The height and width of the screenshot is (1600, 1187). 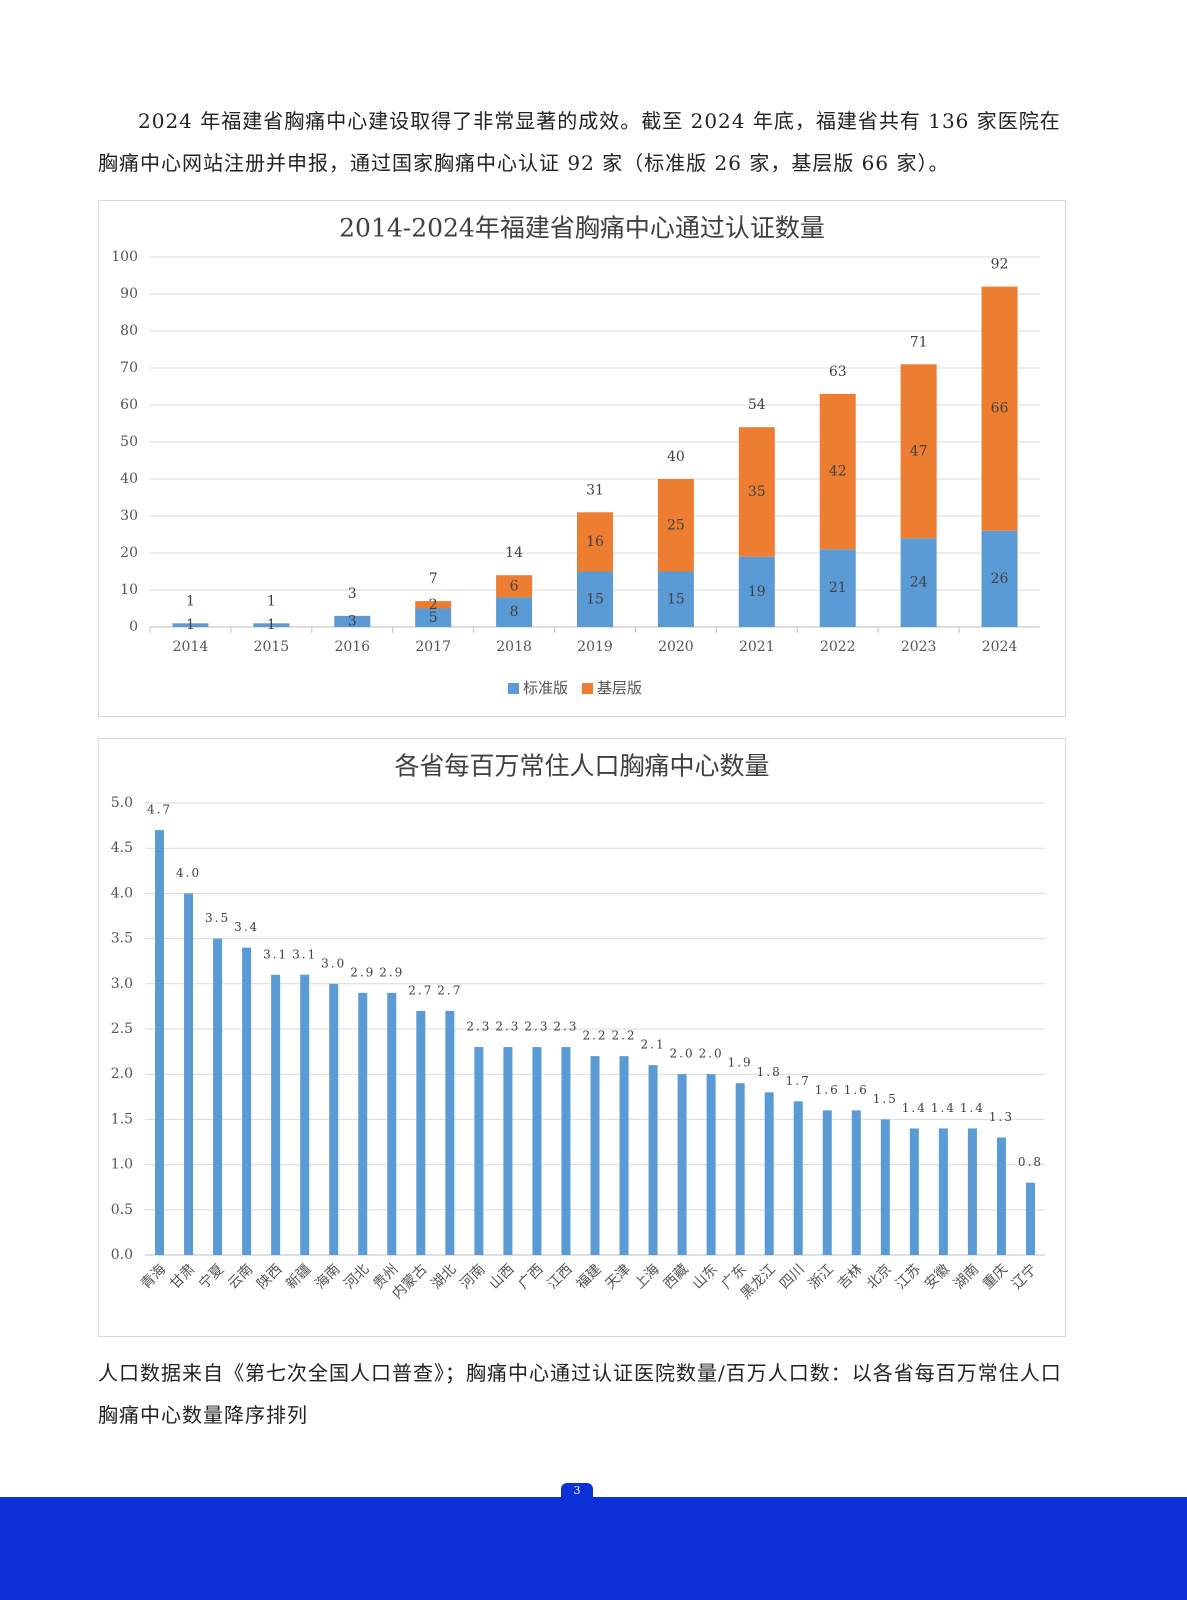 I want to click on x-tick-label: 2019, so click(x=595, y=647).